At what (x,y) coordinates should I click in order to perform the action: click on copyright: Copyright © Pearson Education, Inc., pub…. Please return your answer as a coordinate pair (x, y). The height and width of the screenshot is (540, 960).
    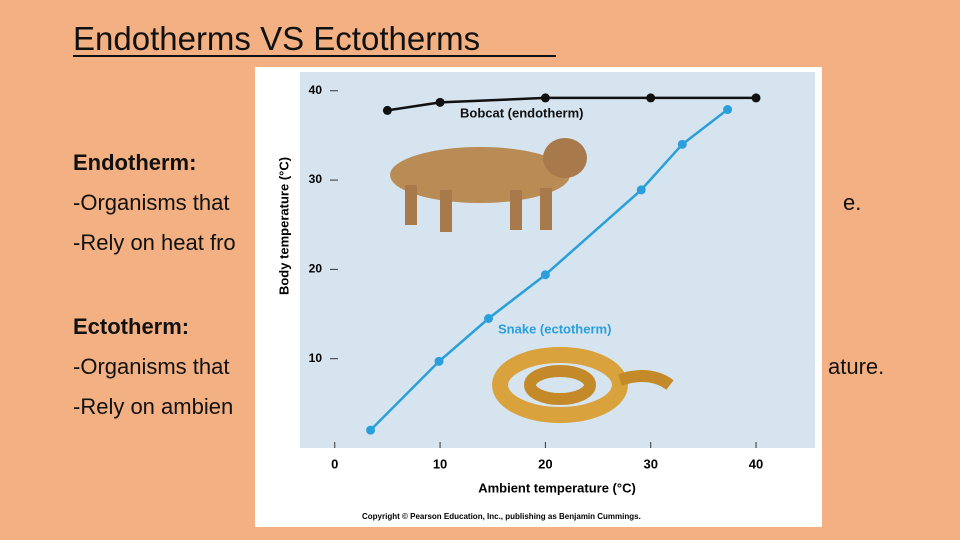
    Looking at the image, I should click on (501, 516).